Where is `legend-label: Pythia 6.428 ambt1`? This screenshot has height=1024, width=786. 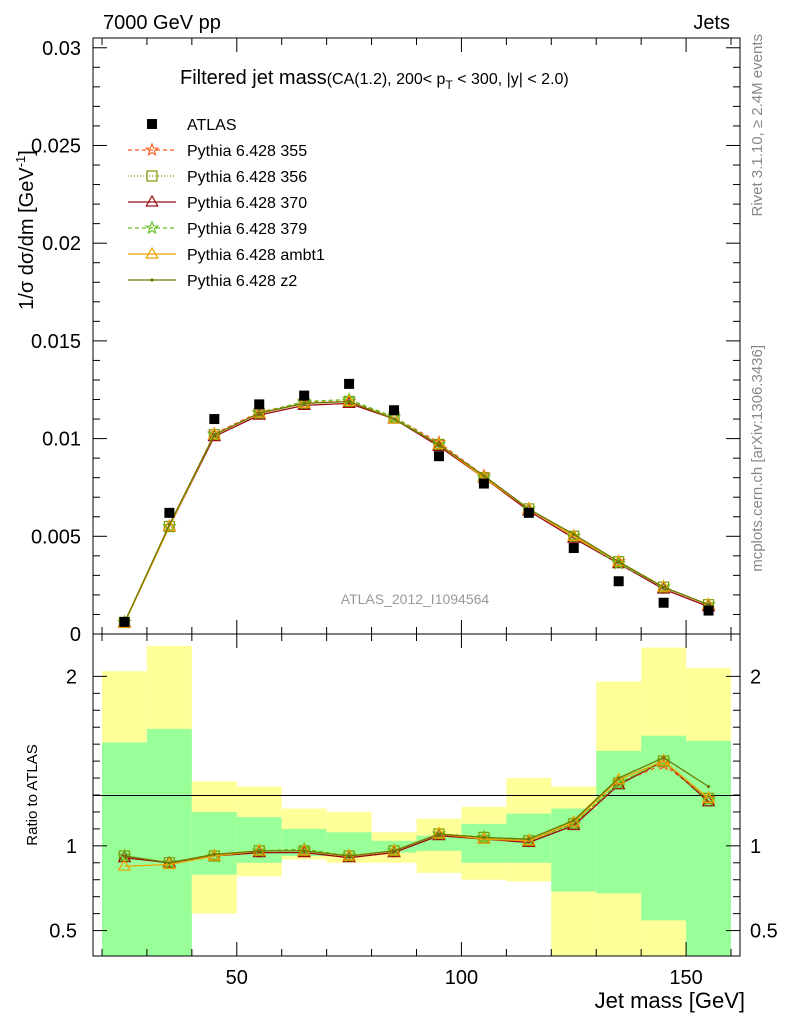
legend-label: Pythia 6.428 ambt1 is located at coordinates (256, 255).